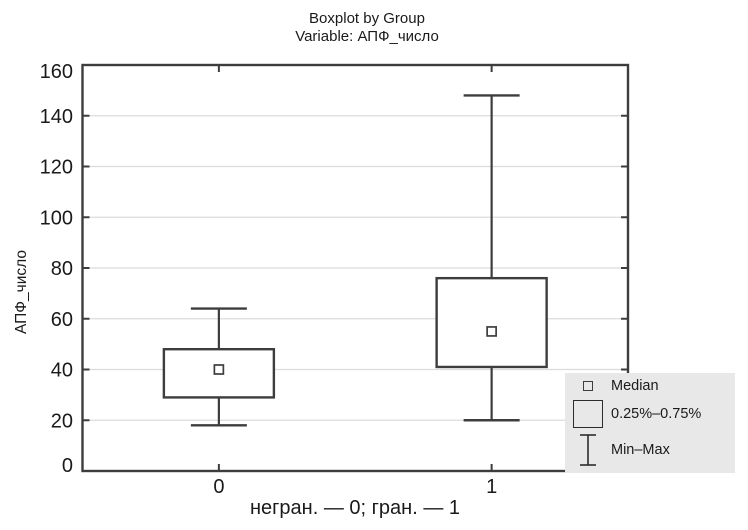 The height and width of the screenshot is (530, 748). I want to click on legend-label-minmax: Min–Max, so click(640, 450).